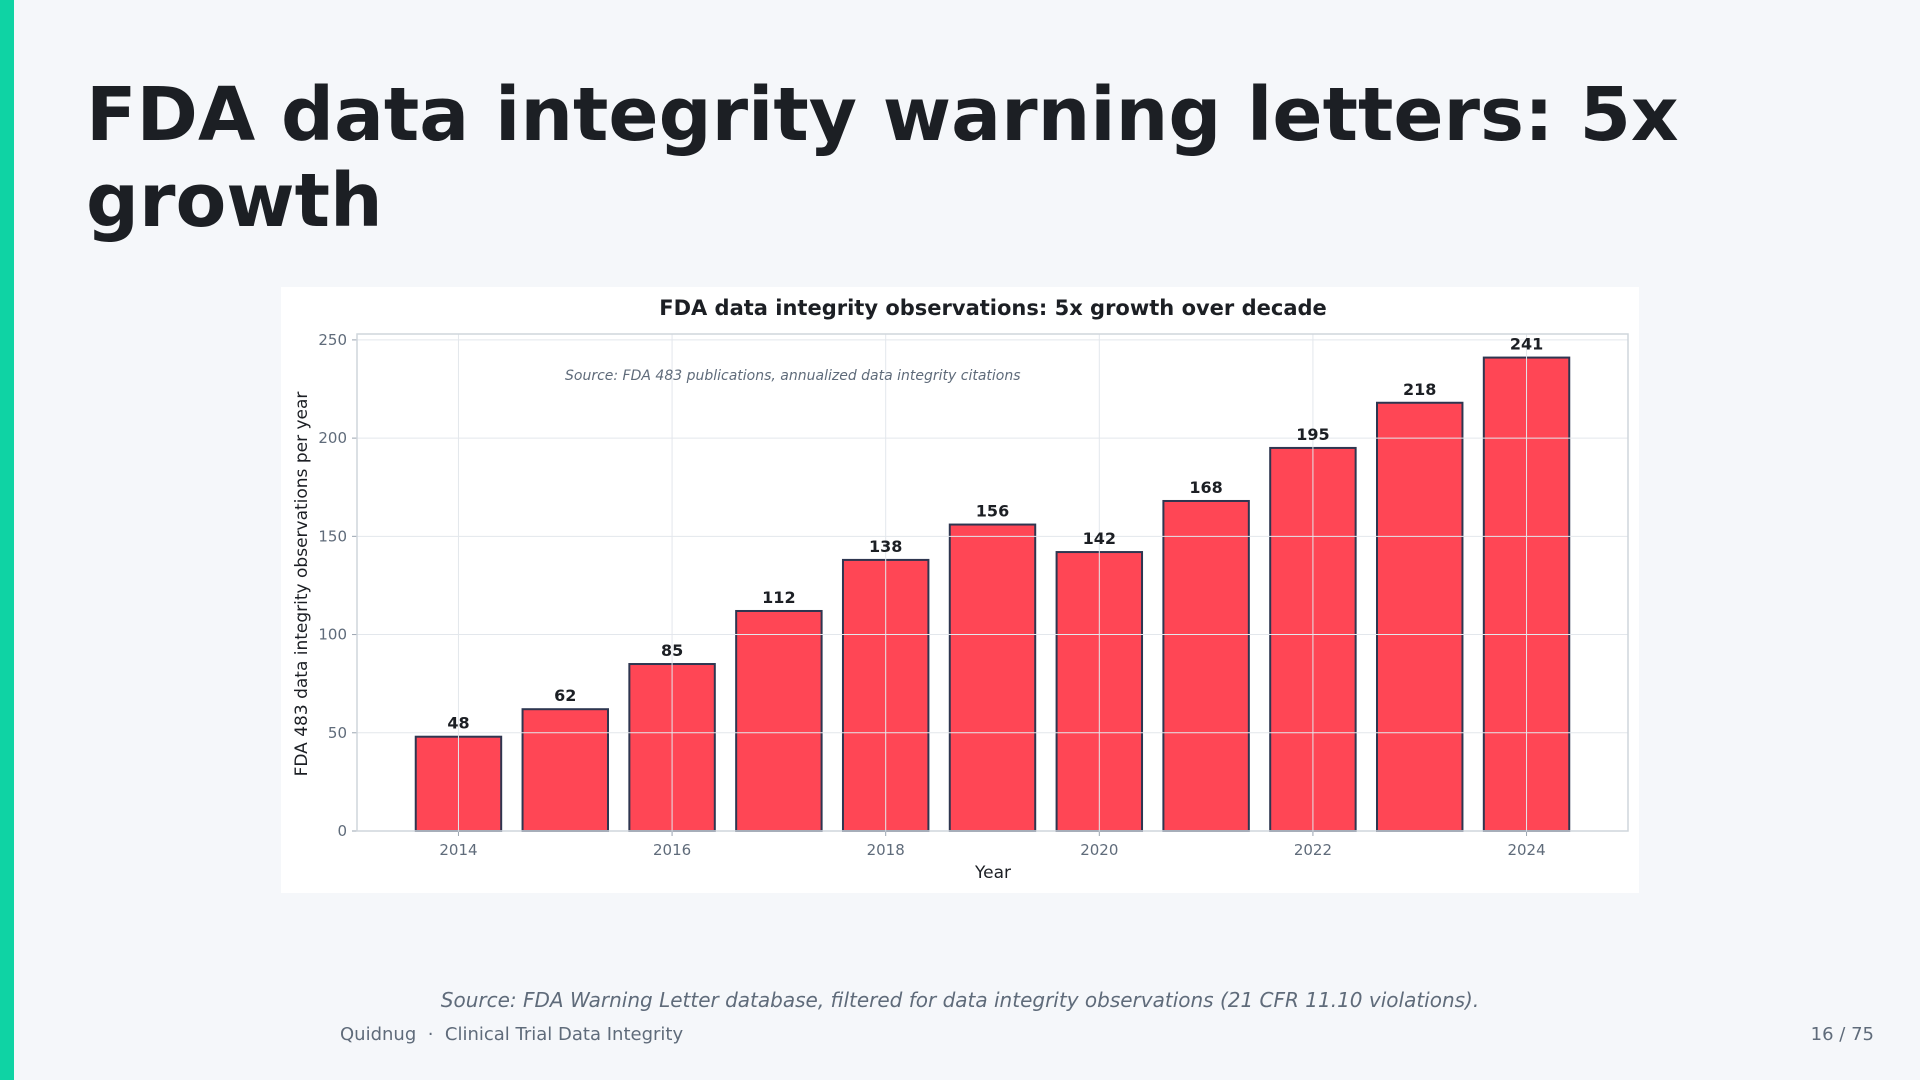 This screenshot has width=1920, height=1080. What do you see at coordinates (778, 597) in the screenshot?
I see `data-label: 112` at bounding box center [778, 597].